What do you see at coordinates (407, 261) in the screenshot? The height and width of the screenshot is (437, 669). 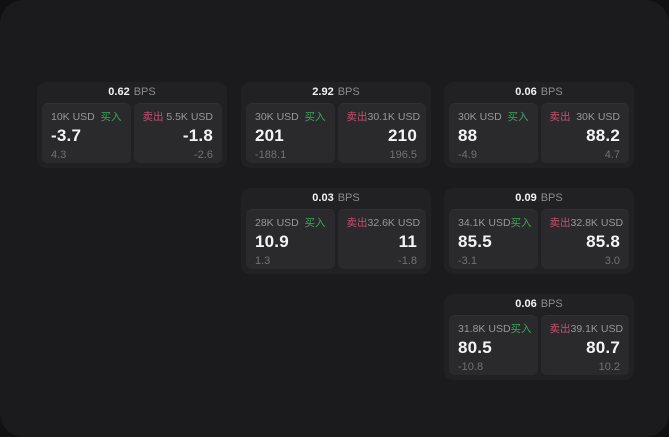 I see `sell-delta: -1.8` at bounding box center [407, 261].